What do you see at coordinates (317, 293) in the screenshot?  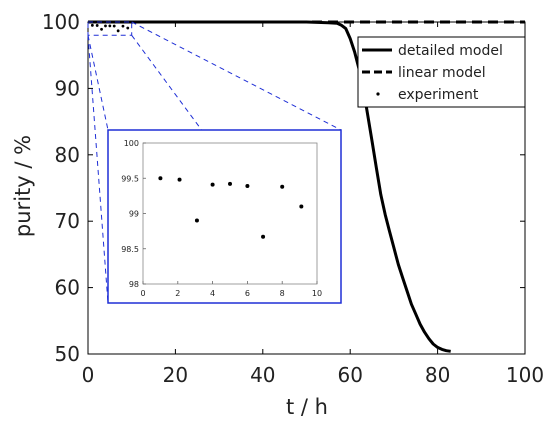 I see `inset-x-tick-label: 10` at bounding box center [317, 293].